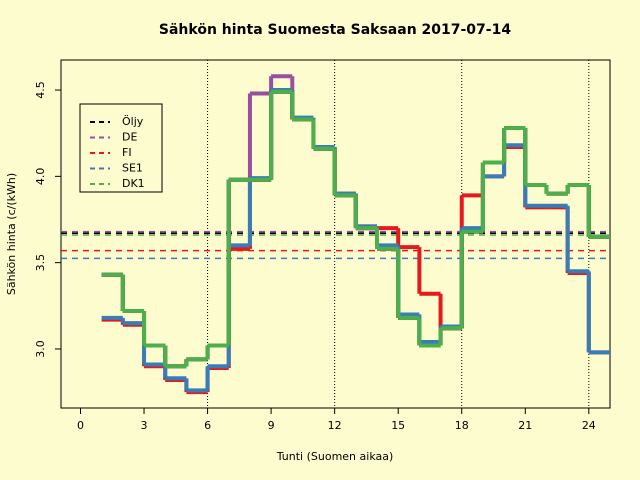 This screenshot has width=640, height=480. I want to click on x-tick-label: 15, so click(398, 425).